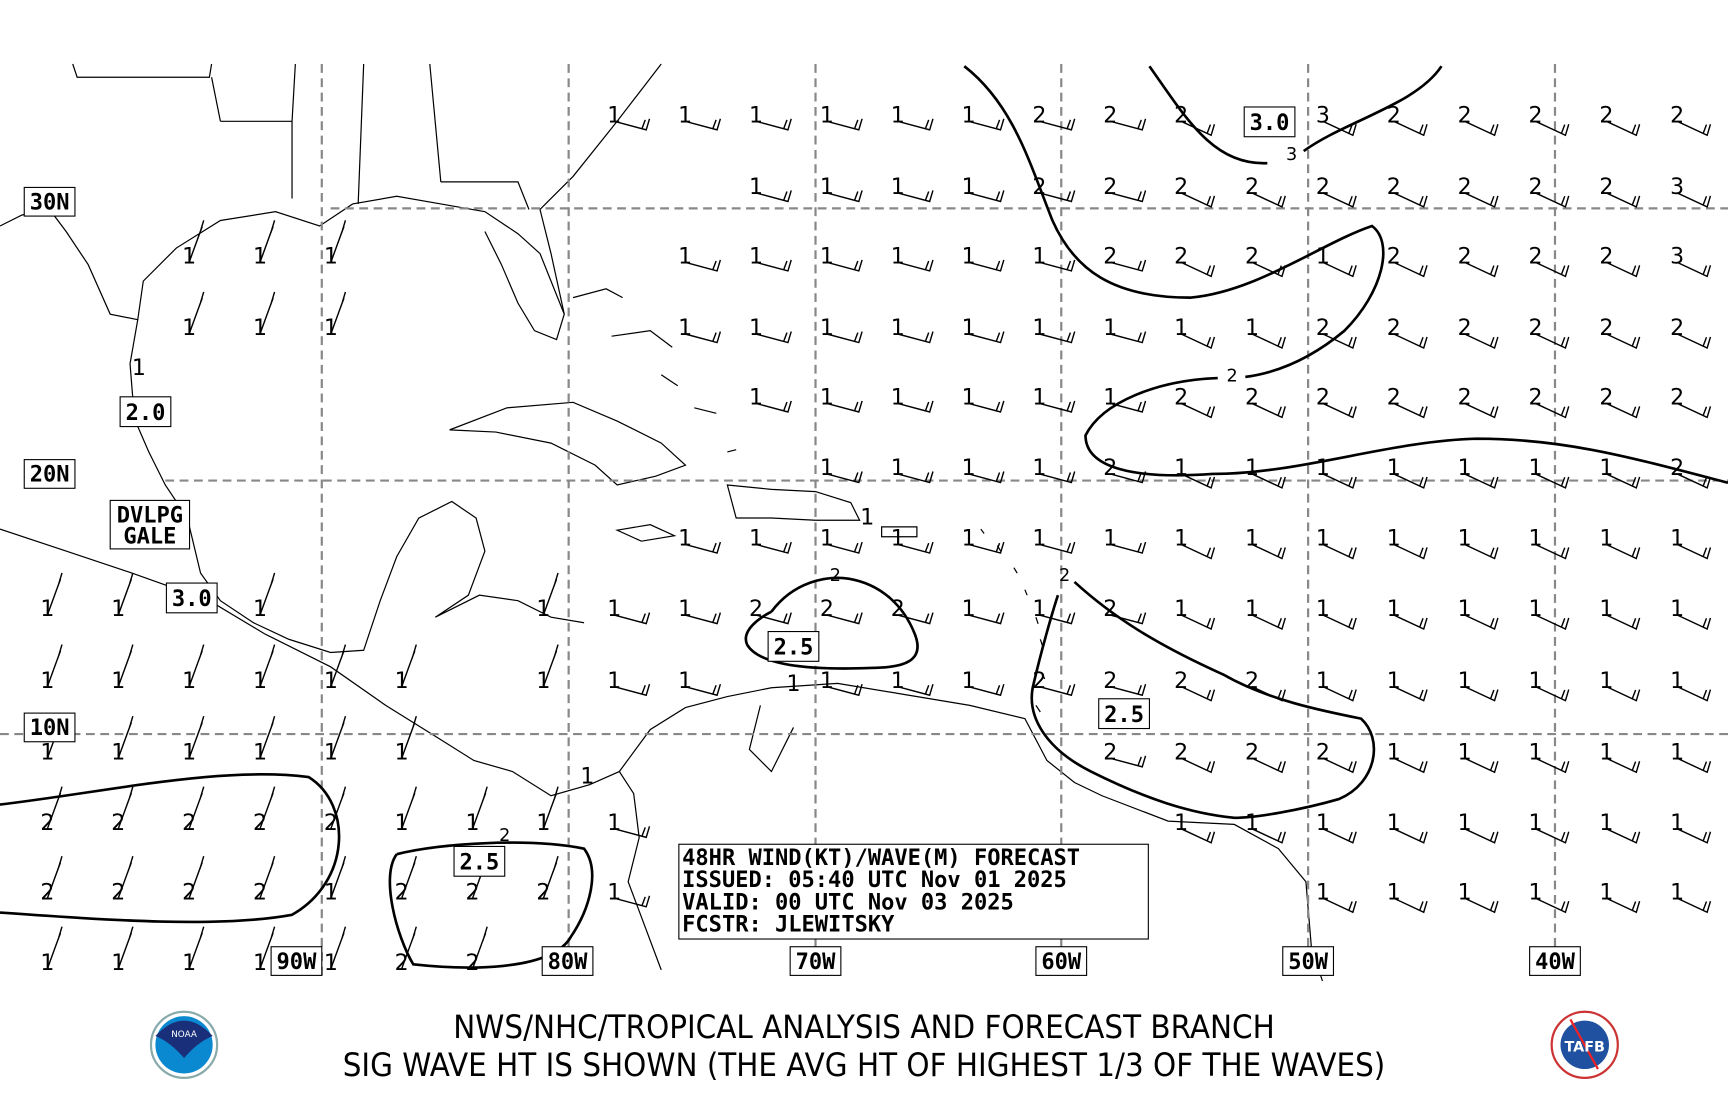 This screenshot has width=1728, height=1100. I want to click on lat-label-10n: 10N, so click(50, 728).